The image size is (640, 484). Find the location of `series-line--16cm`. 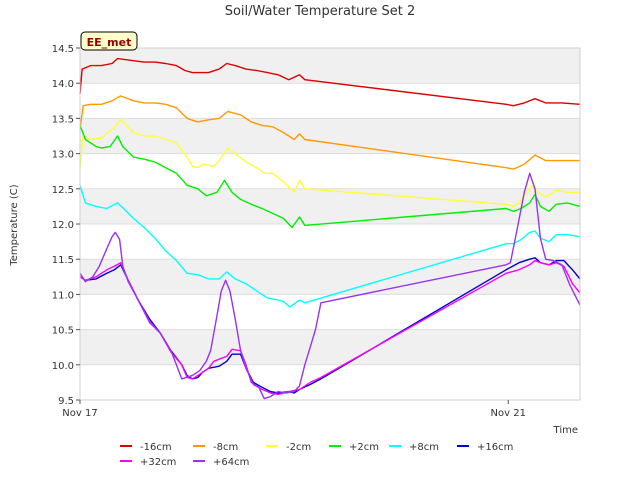

series-line--16cm is located at coordinates (330, 82).